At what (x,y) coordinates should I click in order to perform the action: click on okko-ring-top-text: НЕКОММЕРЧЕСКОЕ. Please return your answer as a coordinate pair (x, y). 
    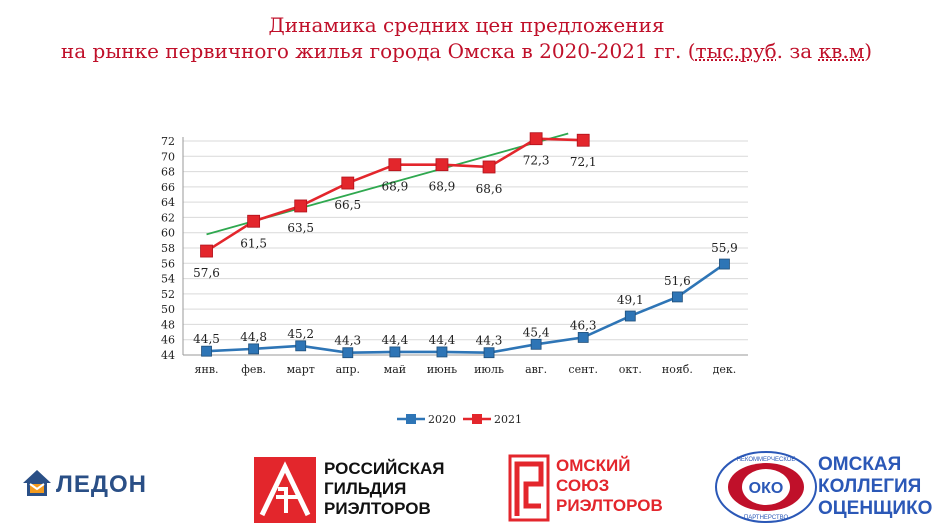
    Looking at the image, I should click on (766, 460).